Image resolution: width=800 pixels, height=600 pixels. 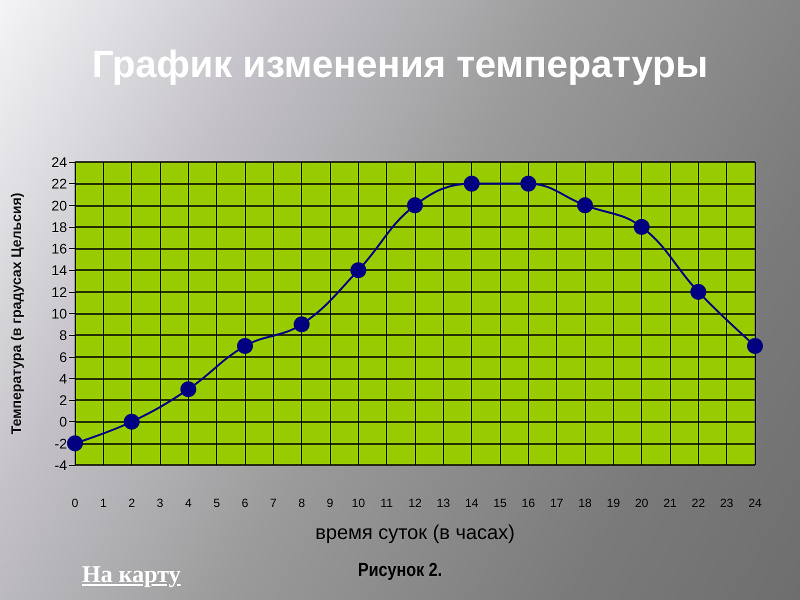 I want to click on y-tick-label: 10, so click(x=59, y=314).